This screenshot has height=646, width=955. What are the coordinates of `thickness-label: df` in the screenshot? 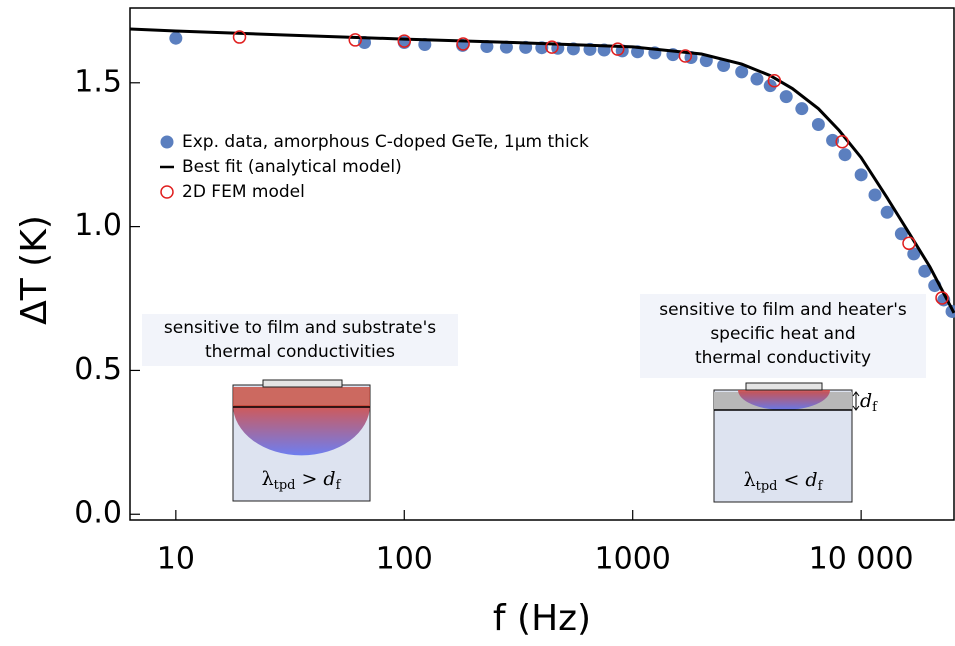 It's located at (869, 402).